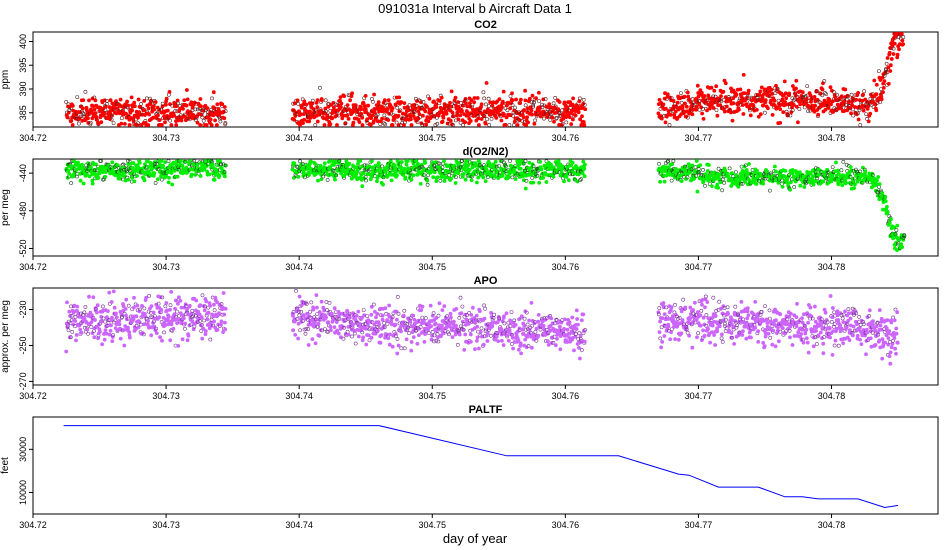 The width and height of the screenshot is (950, 550). I want to click on x-tick-label: 304.75, so click(432, 267).